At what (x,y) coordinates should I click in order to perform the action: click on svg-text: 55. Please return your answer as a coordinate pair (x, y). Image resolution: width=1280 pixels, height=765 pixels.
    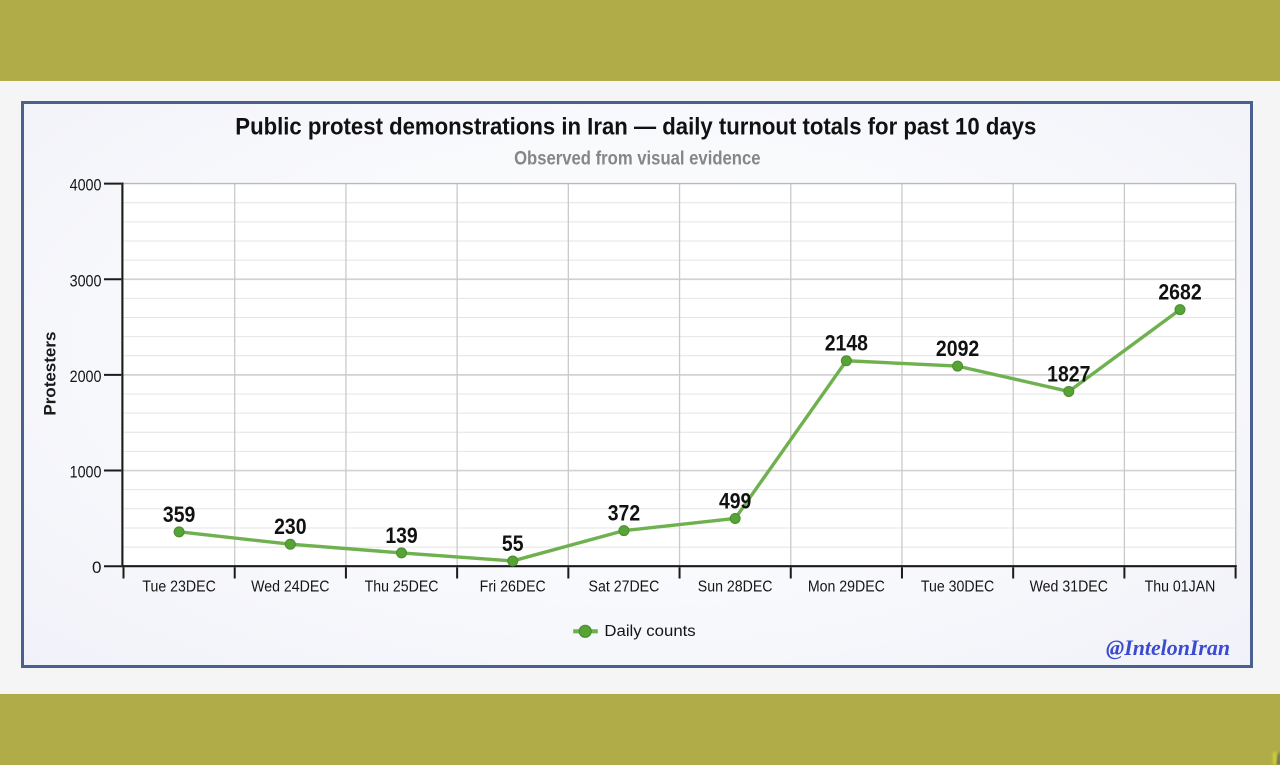
    Looking at the image, I should click on (513, 543).